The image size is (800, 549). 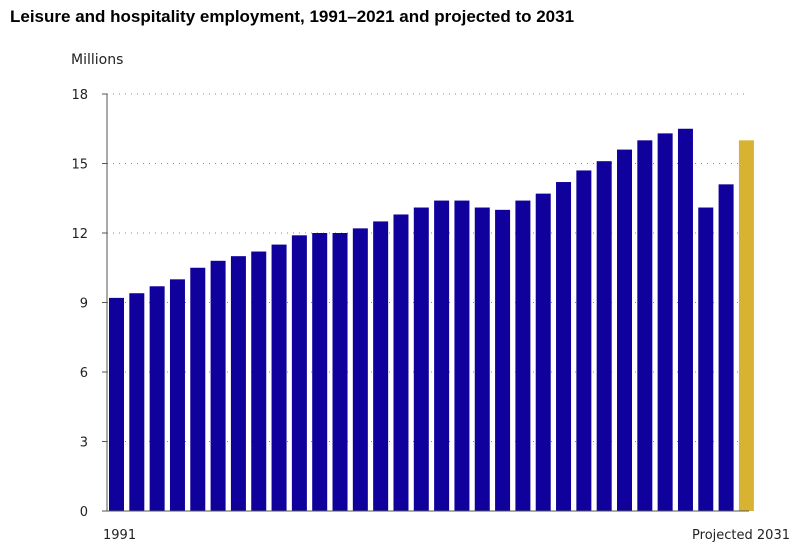 I want to click on bar-2008, so click(x=462, y=355).